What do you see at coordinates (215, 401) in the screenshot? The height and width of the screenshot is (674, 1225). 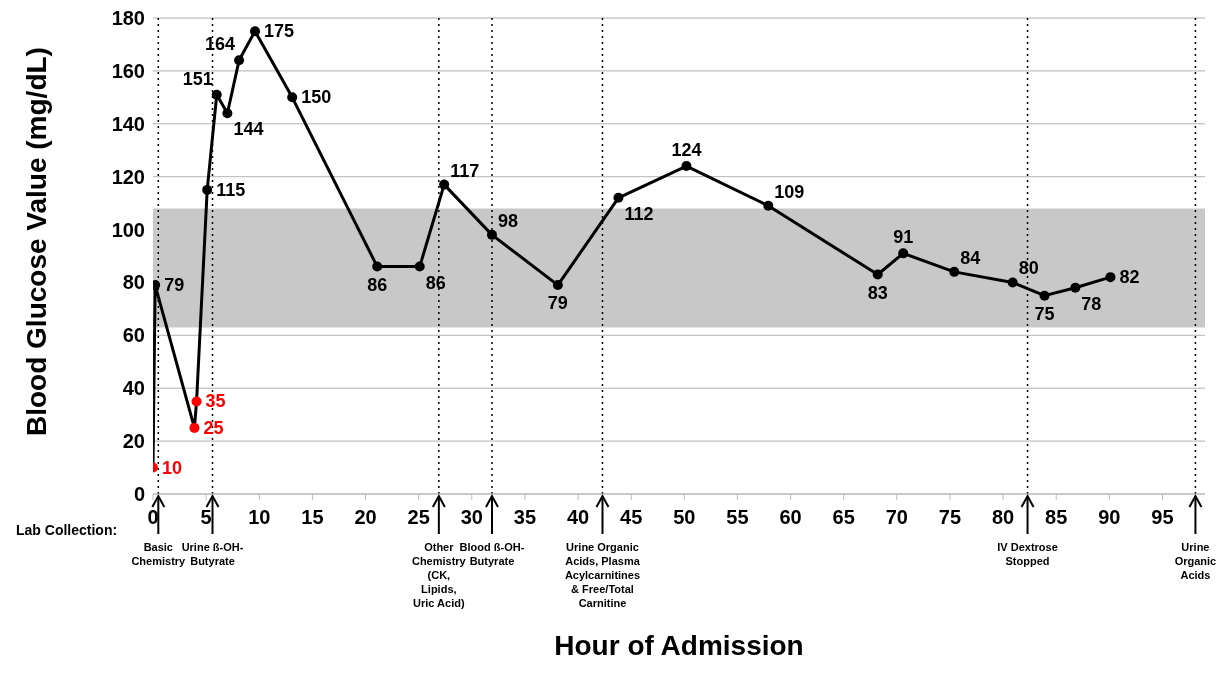 I see `data-label: 35` at bounding box center [215, 401].